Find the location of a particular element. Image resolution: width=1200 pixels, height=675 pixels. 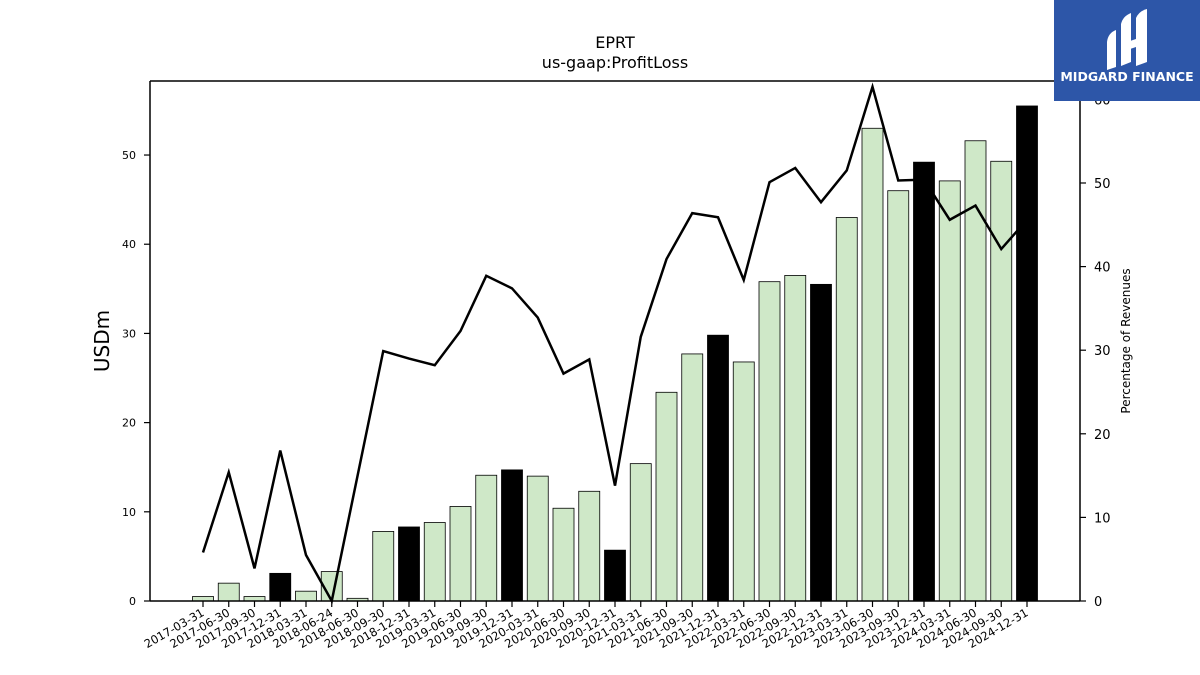

logo: MIDGARD FINANCE is located at coordinates (1127, 50).